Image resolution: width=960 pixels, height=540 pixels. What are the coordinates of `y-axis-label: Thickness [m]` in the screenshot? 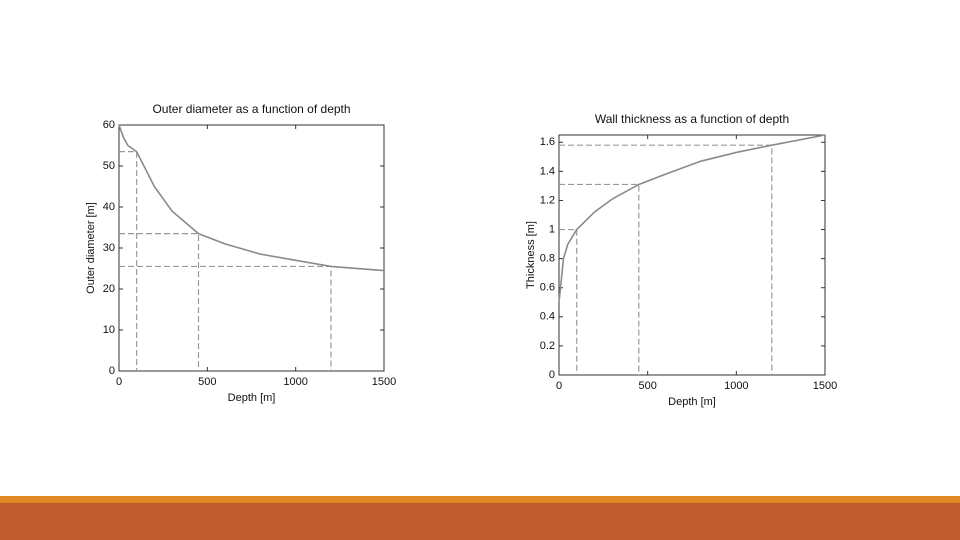 It's located at (531, 255).